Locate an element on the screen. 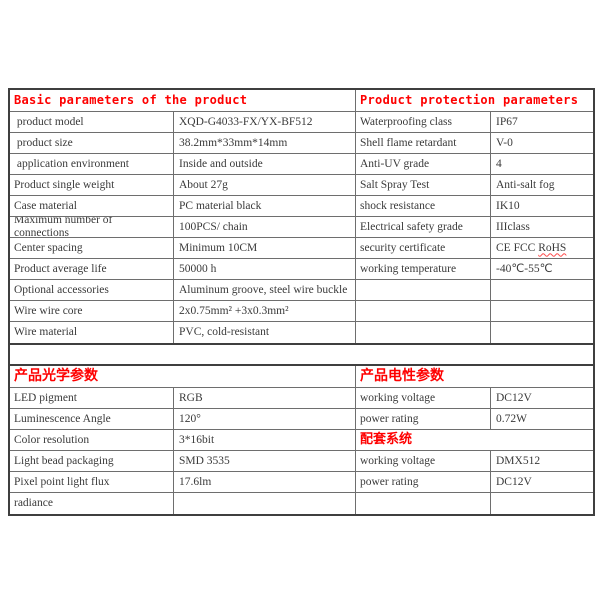  param-label-cell: product model is located at coordinates (92, 122).